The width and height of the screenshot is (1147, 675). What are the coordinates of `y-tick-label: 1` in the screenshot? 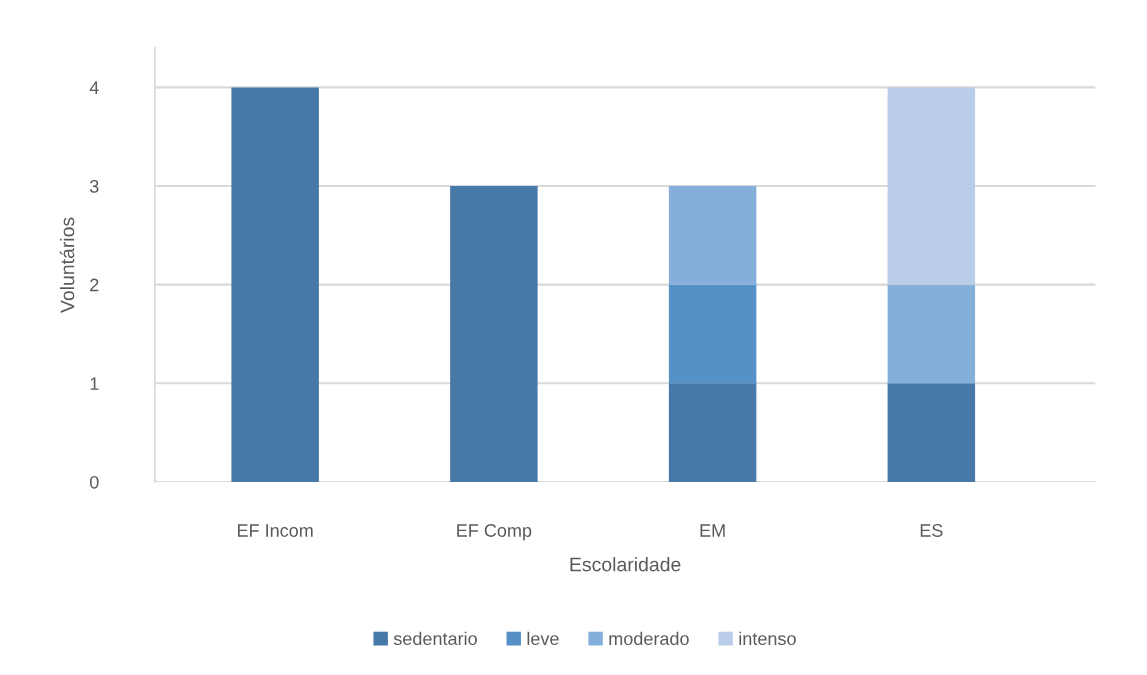 It's located at (94, 383).